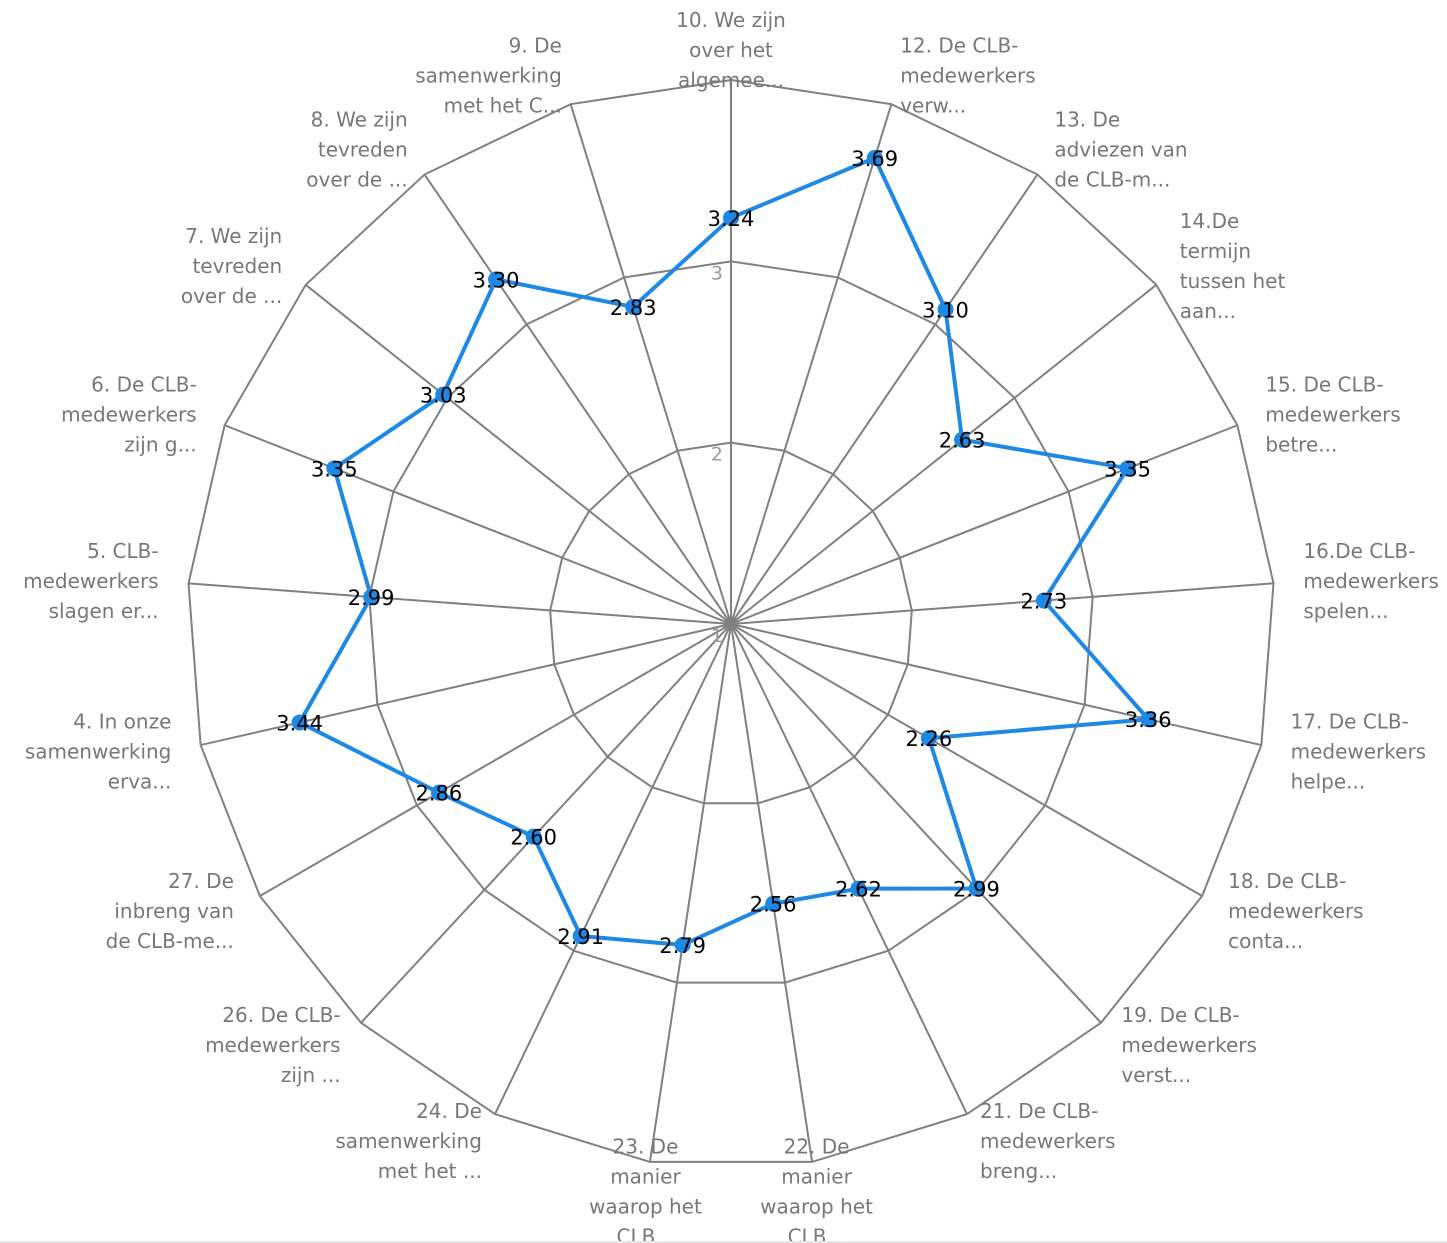 Image resolution: width=1447 pixels, height=1243 pixels. I want to click on data-label: 3.69, so click(874, 159).